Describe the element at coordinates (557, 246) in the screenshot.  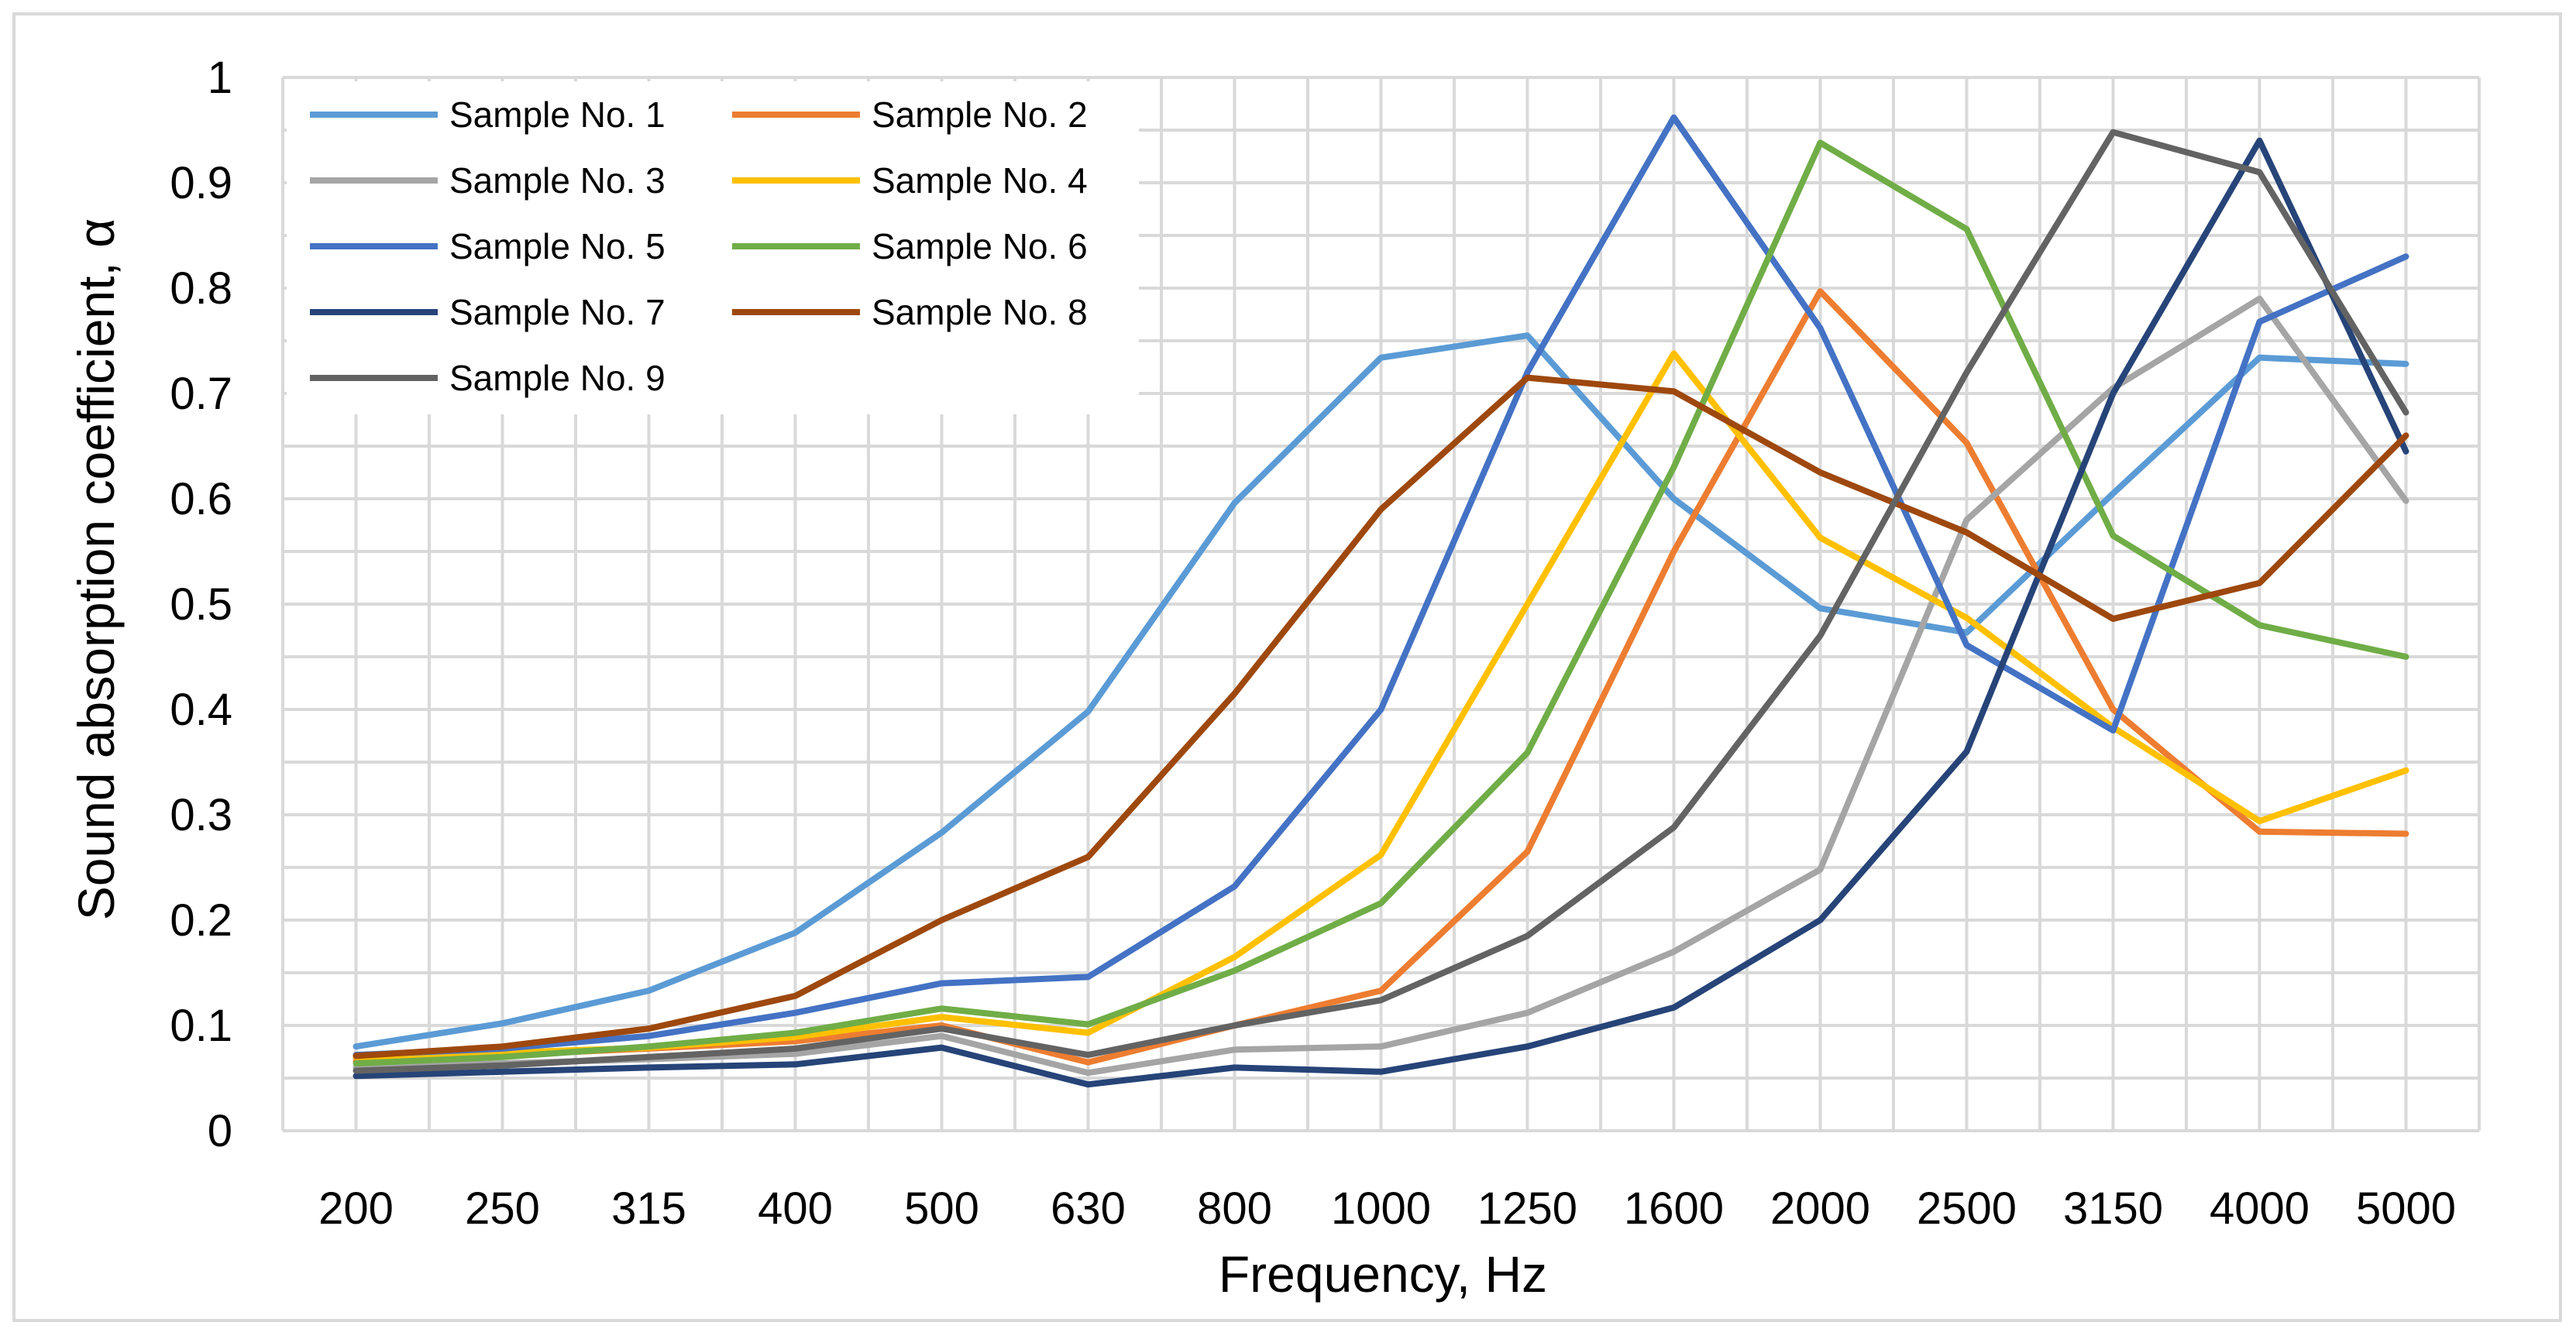
I see `legend-label-5: Sample No. 5` at that location.